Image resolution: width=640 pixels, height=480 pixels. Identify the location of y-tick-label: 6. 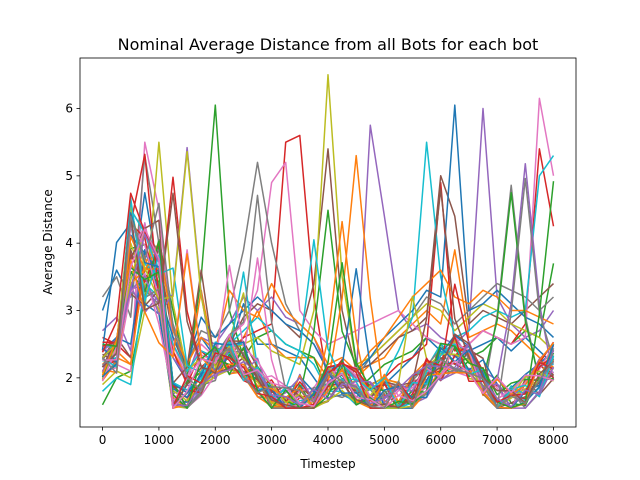
(69, 109).